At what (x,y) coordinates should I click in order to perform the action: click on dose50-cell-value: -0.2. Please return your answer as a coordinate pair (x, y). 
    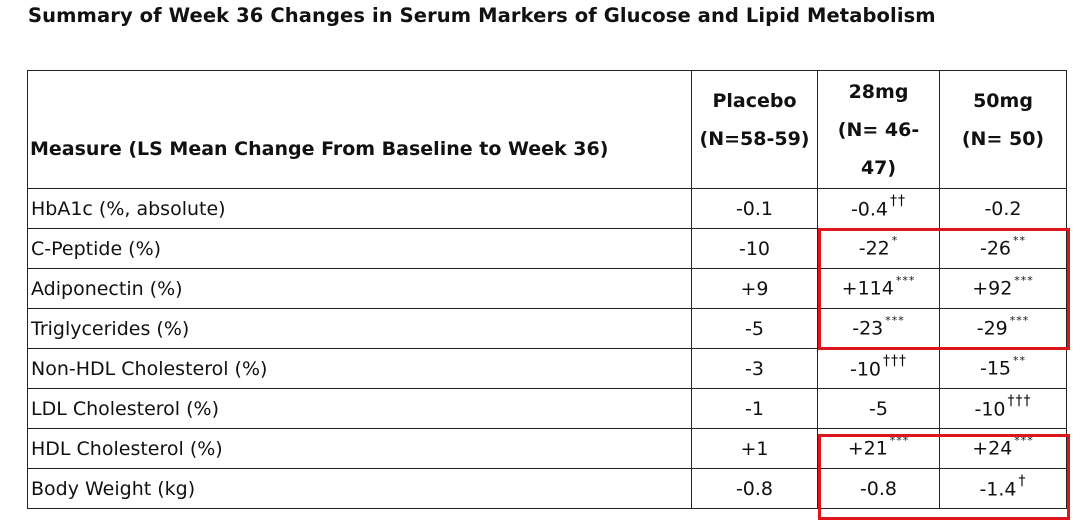
    Looking at the image, I should click on (1003, 208).